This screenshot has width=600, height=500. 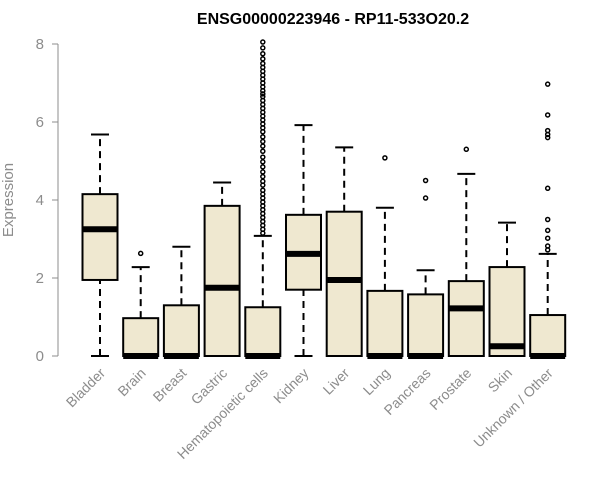 I want to click on x-tick-label: Kidney, so click(x=291, y=386).